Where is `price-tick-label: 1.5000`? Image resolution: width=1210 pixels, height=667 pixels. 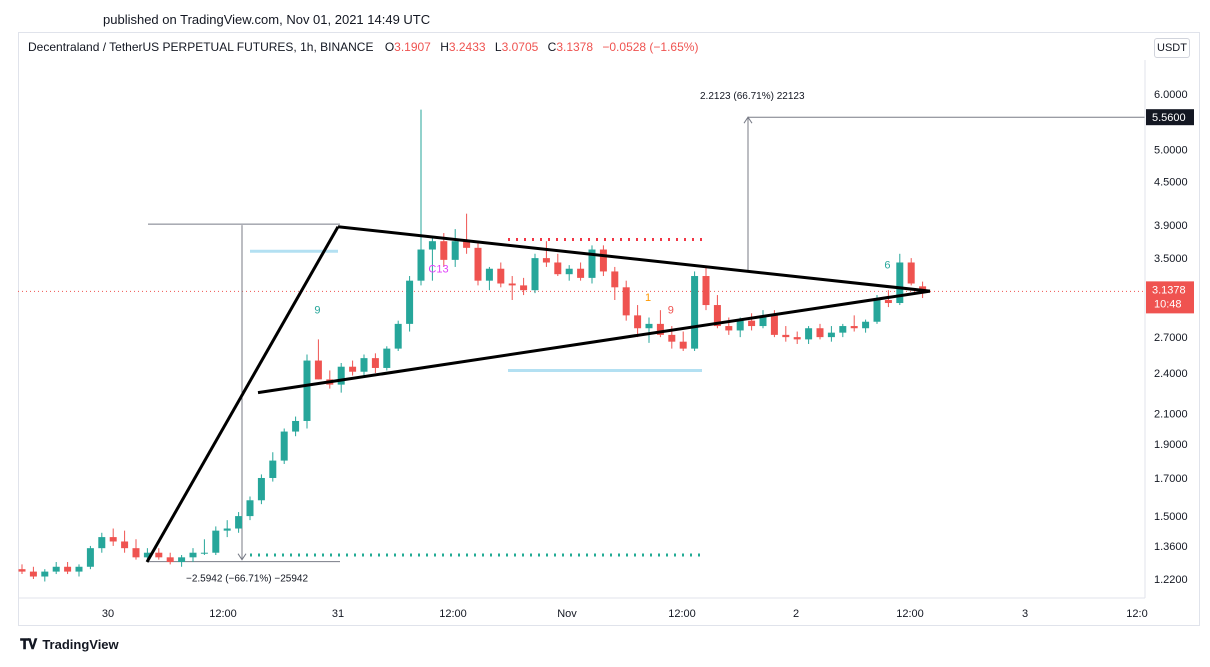 price-tick-label: 1.5000 is located at coordinates (1171, 517).